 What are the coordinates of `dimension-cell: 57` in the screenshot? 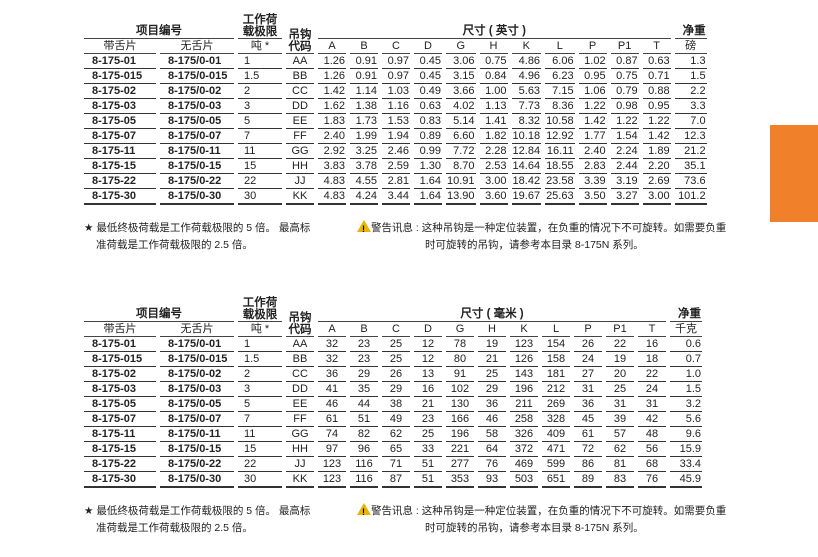 It's located at (620, 434).